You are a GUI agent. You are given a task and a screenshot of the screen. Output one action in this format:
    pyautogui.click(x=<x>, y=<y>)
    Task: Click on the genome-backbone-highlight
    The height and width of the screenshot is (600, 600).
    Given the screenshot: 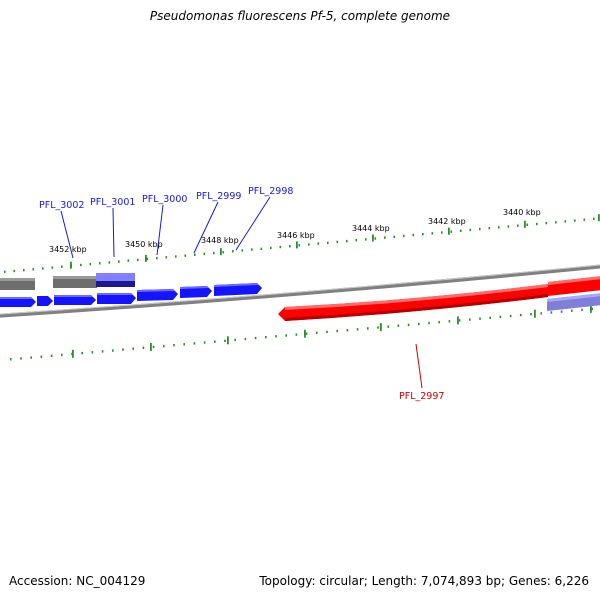 What is the action you would take?
    pyautogui.click(x=300, y=289)
    